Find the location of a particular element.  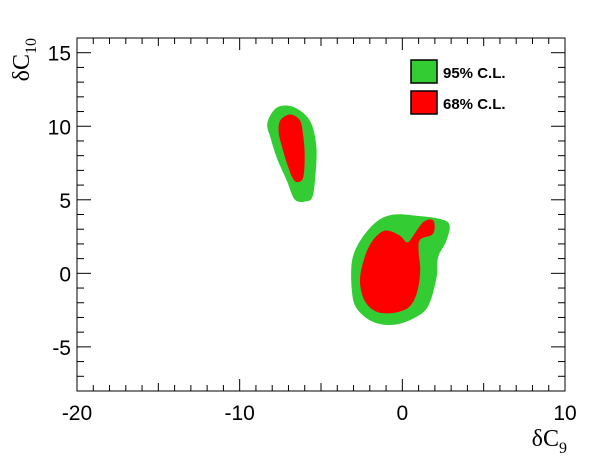

y-tick-label: 5 is located at coordinates (65, 201).